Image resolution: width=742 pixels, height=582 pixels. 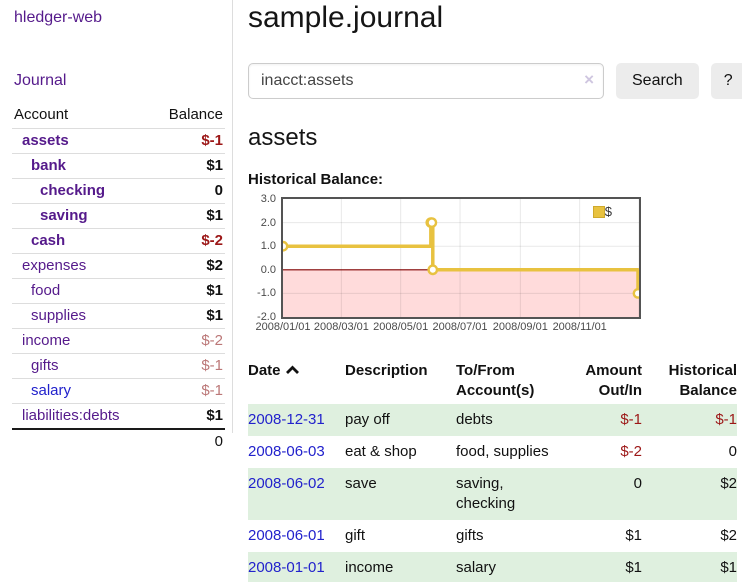 I want to click on account-link-cash: cash, so click(x=48, y=240).